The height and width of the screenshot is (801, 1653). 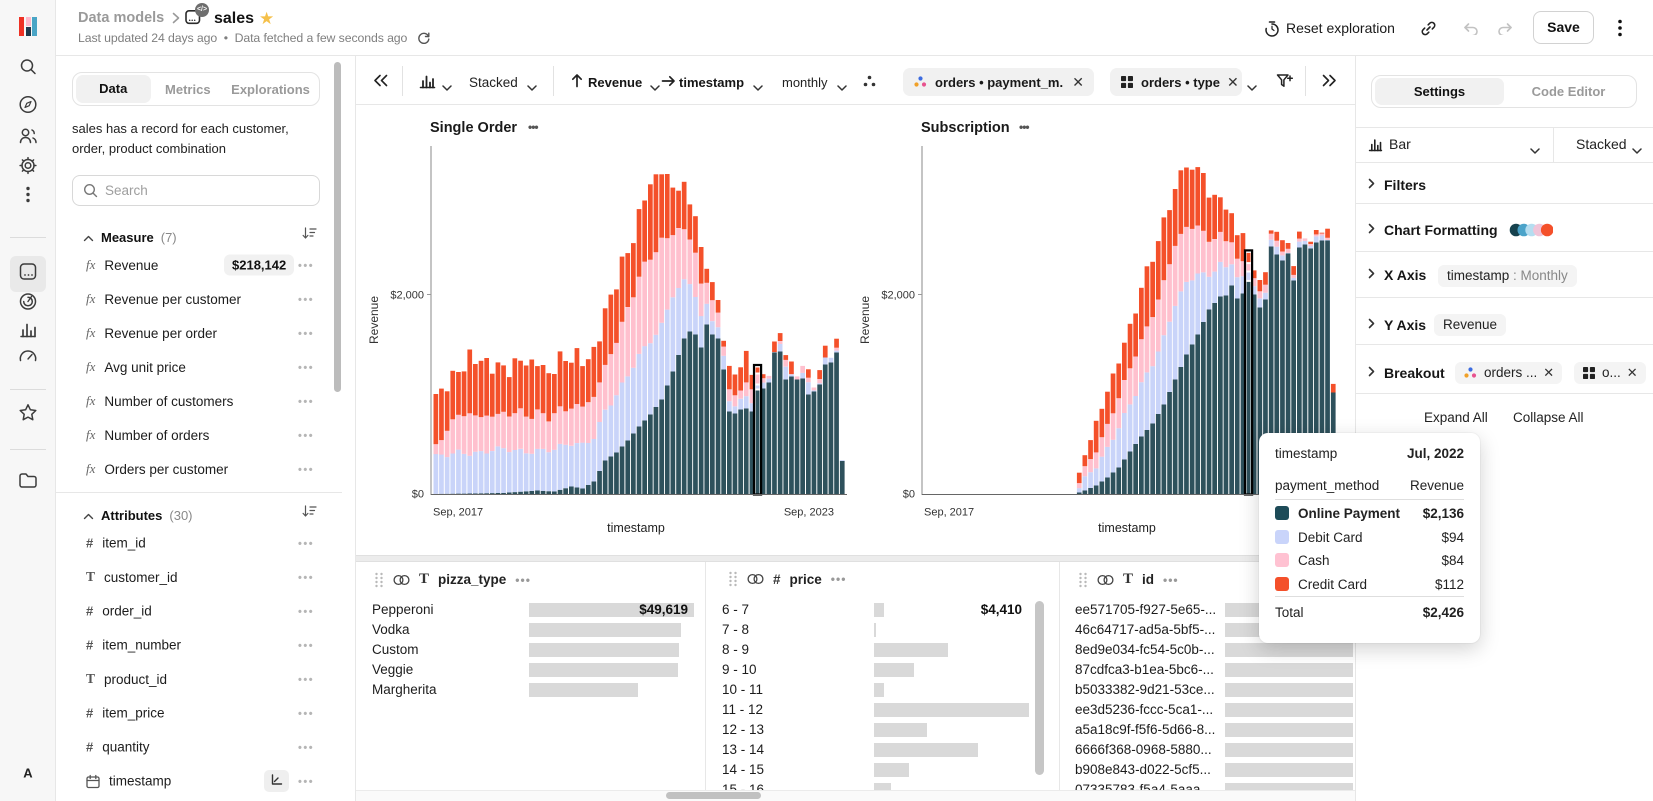 I want to click on svg-text: Subscription, so click(x=965, y=128).